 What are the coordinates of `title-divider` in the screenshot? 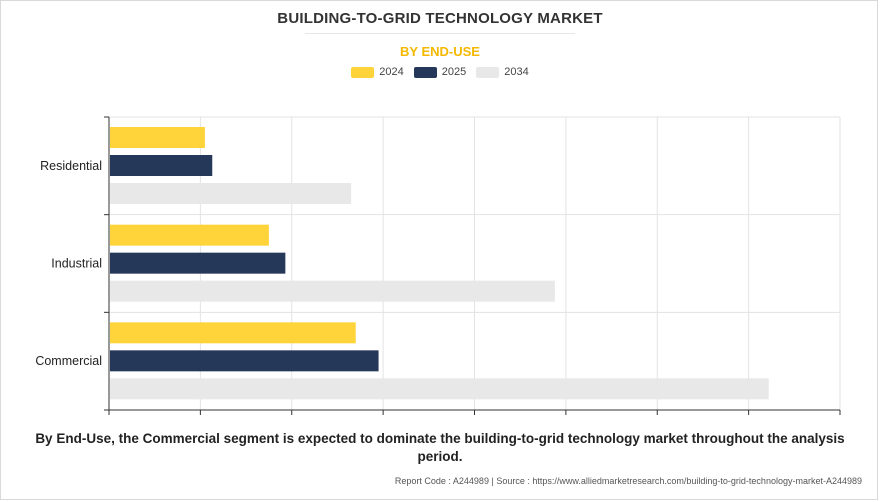 It's located at (440, 33).